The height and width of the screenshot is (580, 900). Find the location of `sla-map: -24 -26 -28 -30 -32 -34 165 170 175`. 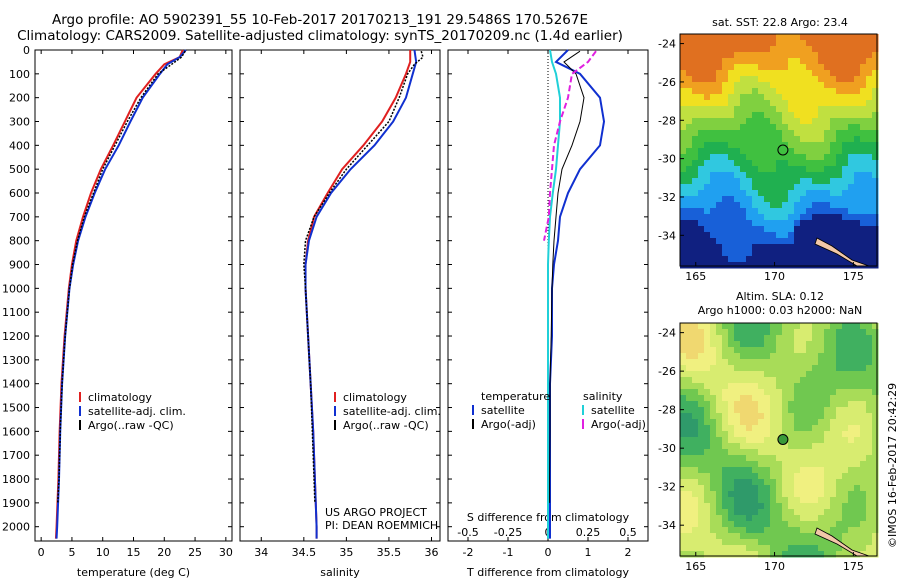

sla-map: -24 -26 -28 -30 -32 -34 165 170 175 is located at coordinates (768, 447).